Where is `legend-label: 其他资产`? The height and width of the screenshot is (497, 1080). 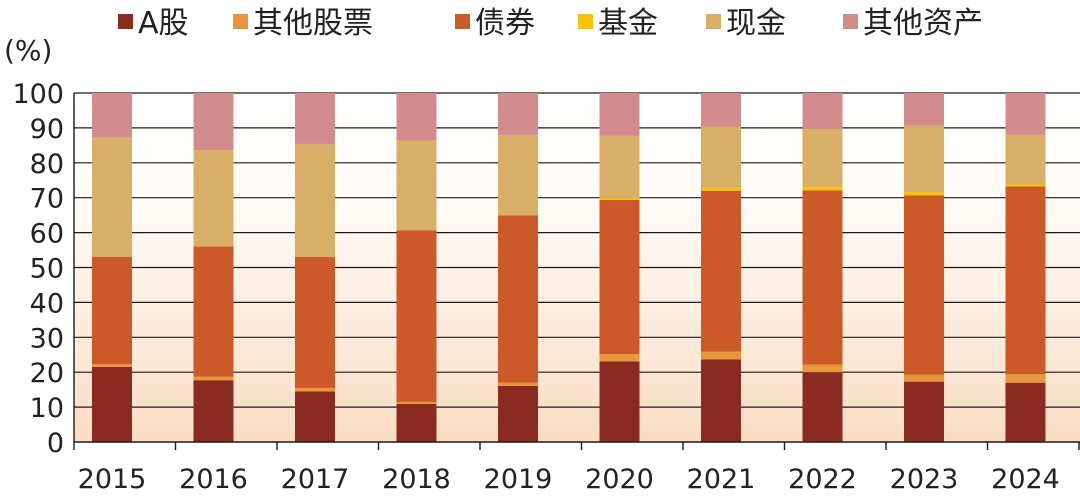
legend-label: 其他资产 is located at coordinates (923, 23).